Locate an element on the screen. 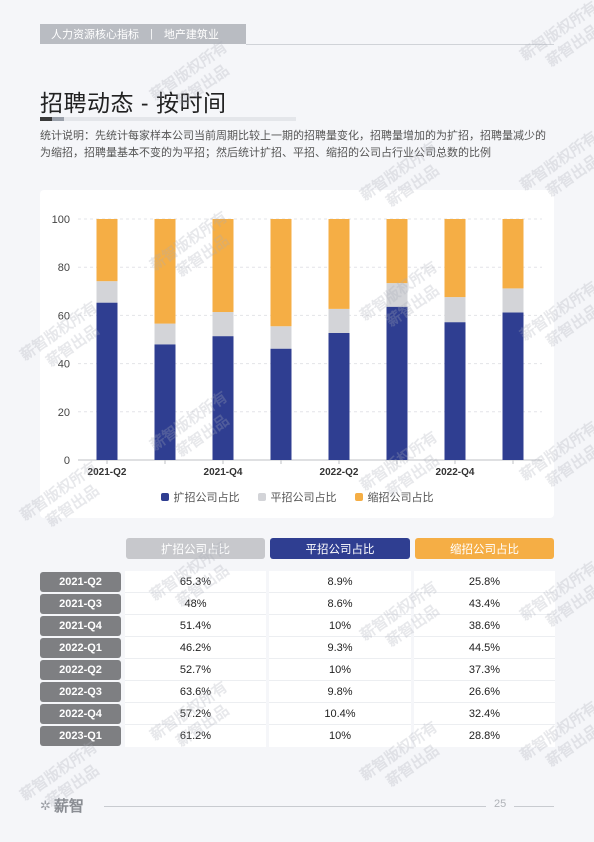  table-cell-expand: 51.4% is located at coordinates (195, 626).